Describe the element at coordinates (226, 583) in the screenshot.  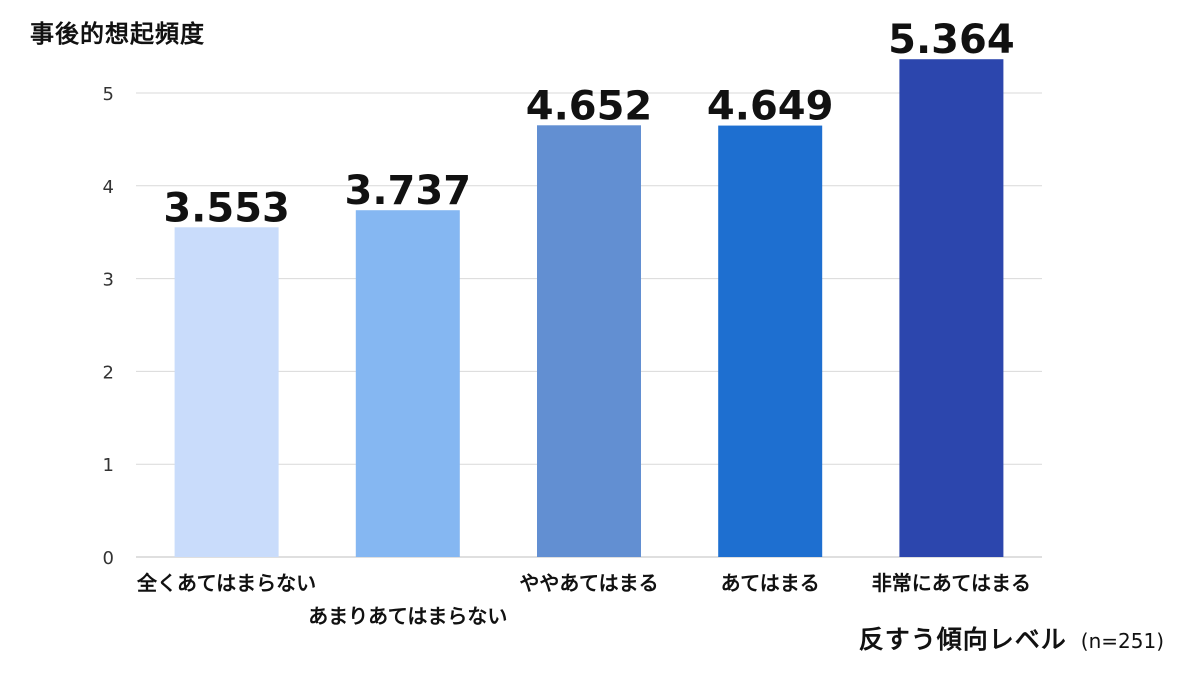
I see `category-label-1: 全くあてはまらない` at that location.